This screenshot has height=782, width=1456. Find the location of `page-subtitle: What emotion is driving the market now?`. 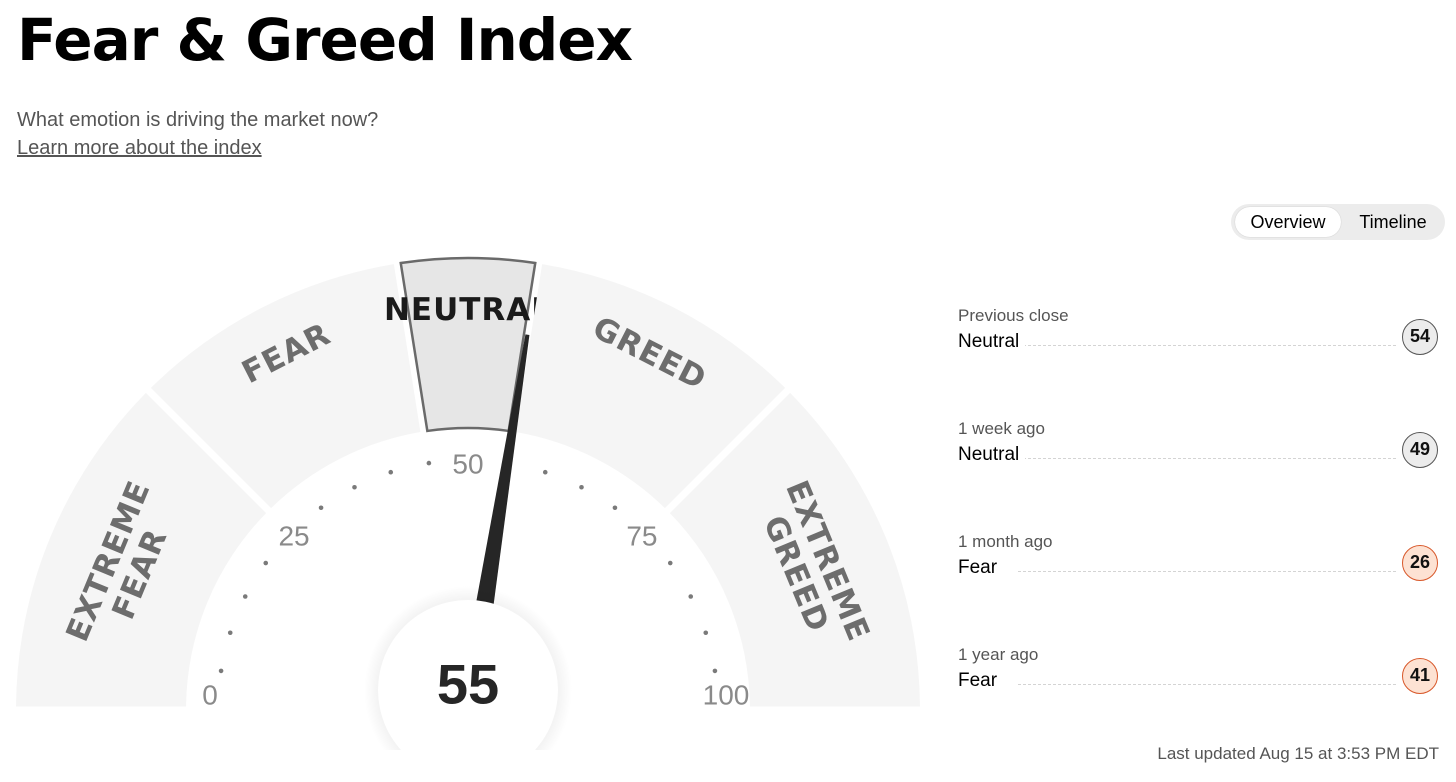

page-subtitle: What emotion is driving the market now? is located at coordinates (198, 120).